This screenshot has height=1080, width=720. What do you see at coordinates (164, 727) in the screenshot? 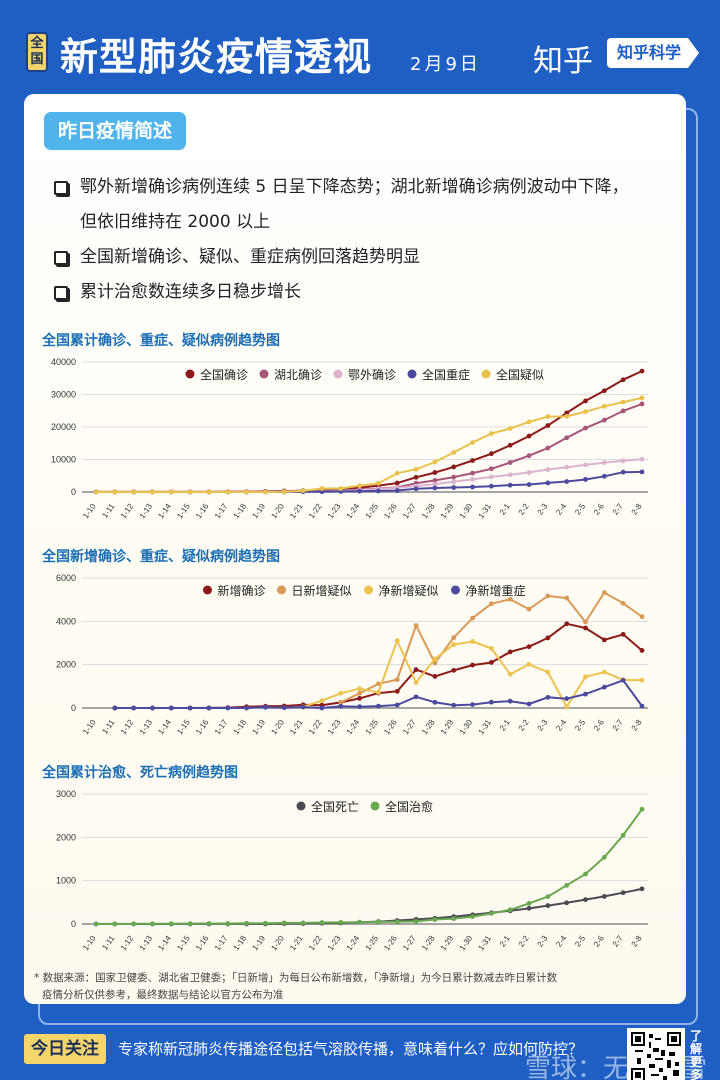
I see `x-tick-label: 1-14` at bounding box center [164, 727].